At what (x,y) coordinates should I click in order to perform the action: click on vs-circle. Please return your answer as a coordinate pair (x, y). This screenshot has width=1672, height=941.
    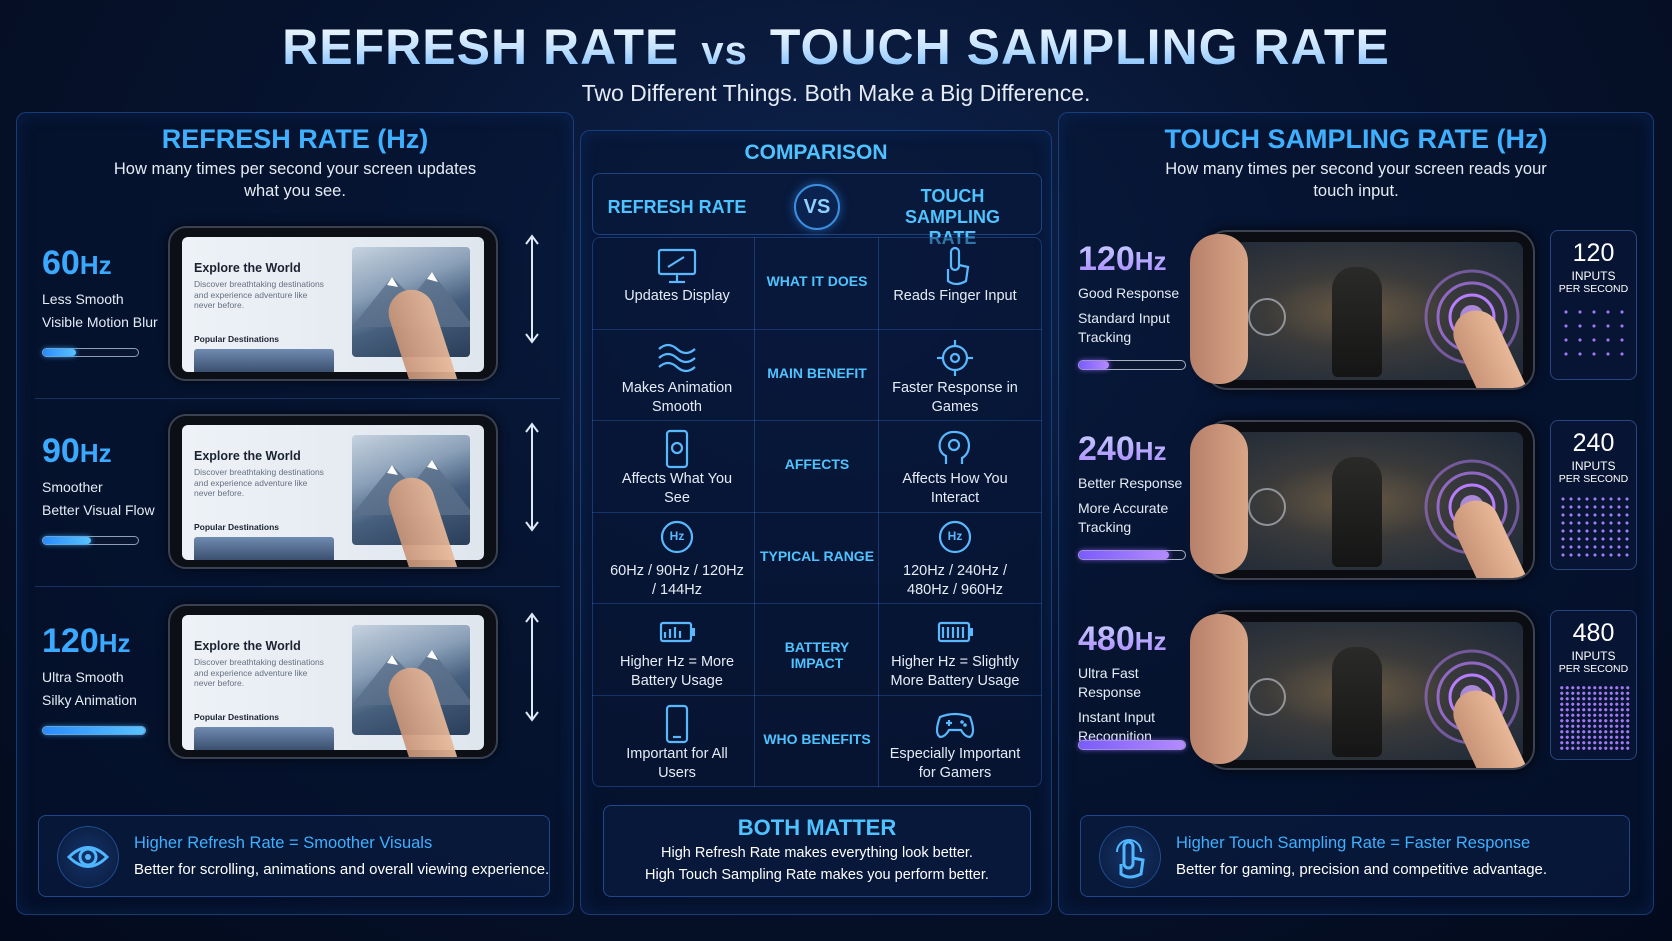
    Looking at the image, I should click on (817, 207).